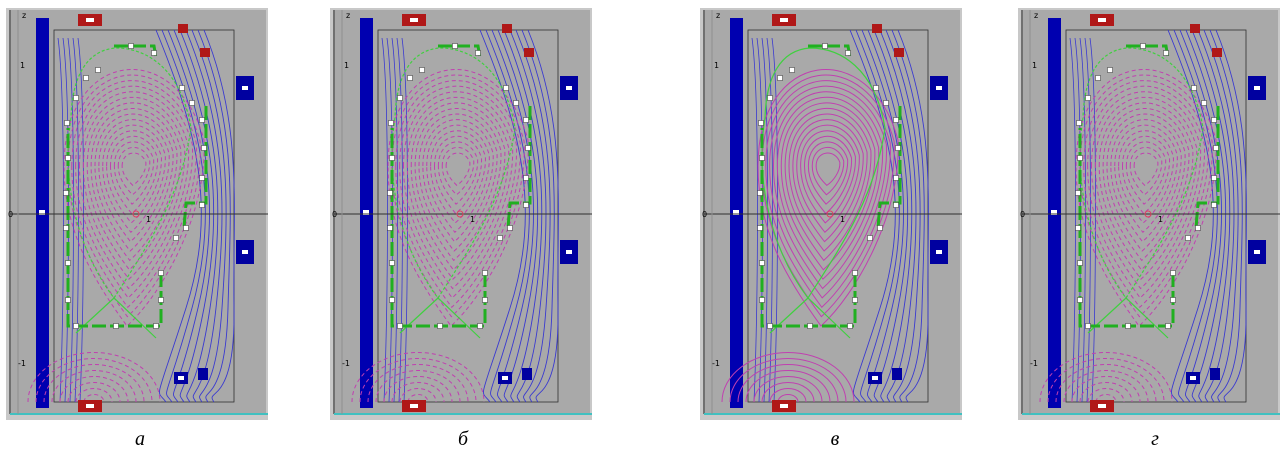 This screenshot has width=1285, height=455. Describe the element at coordinates (505, 378) in the screenshot. I see `coil-divertor-1-marker` at that location.